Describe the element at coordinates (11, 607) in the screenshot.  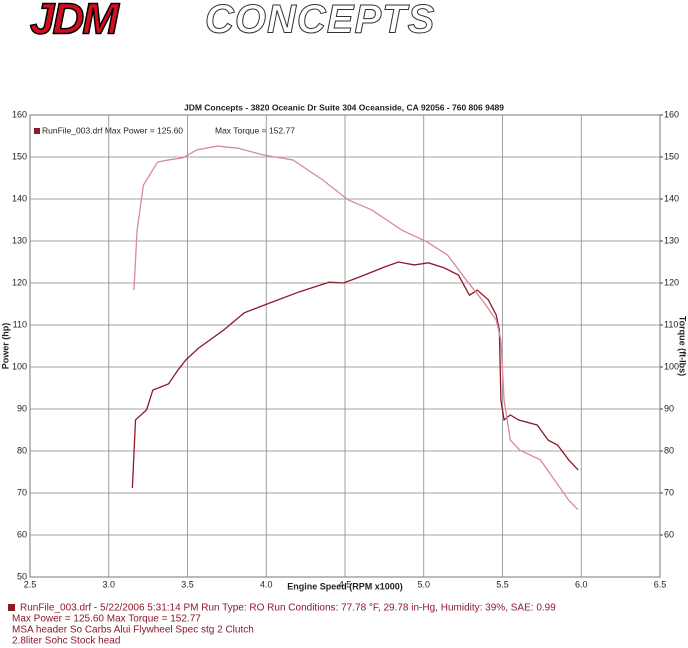
I see `footer-swatch` at that location.